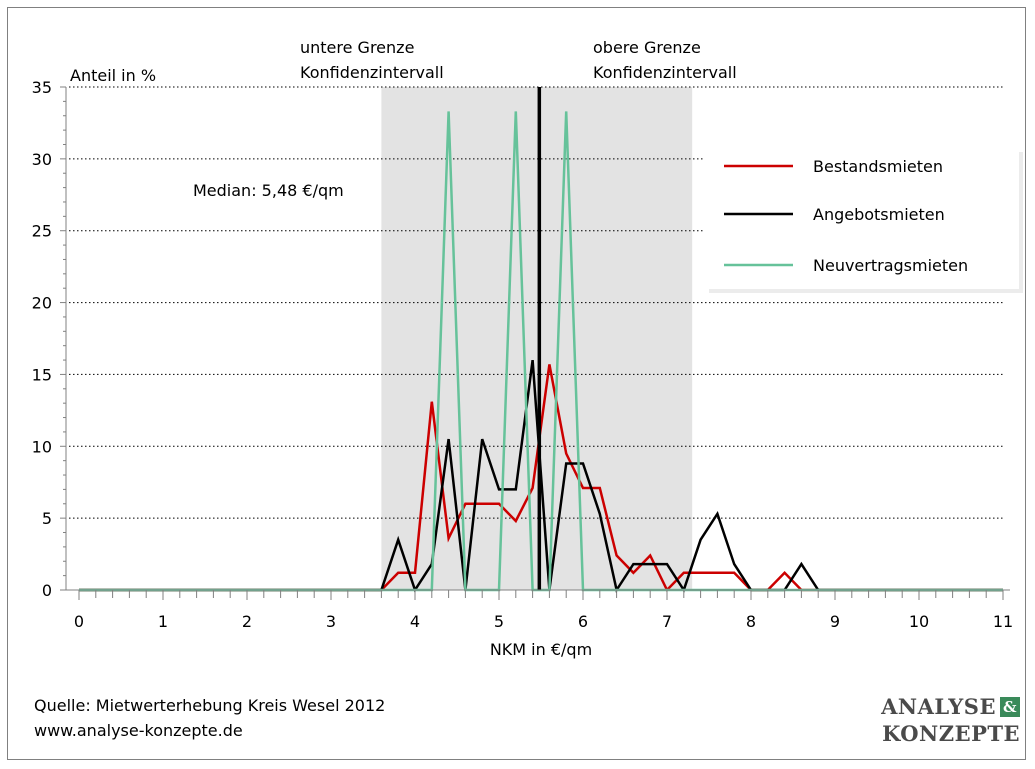 This screenshot has width=1035, height=769. I want to click on upper-bound-label-line2: Konfidenzintervall, so click(665, 72).